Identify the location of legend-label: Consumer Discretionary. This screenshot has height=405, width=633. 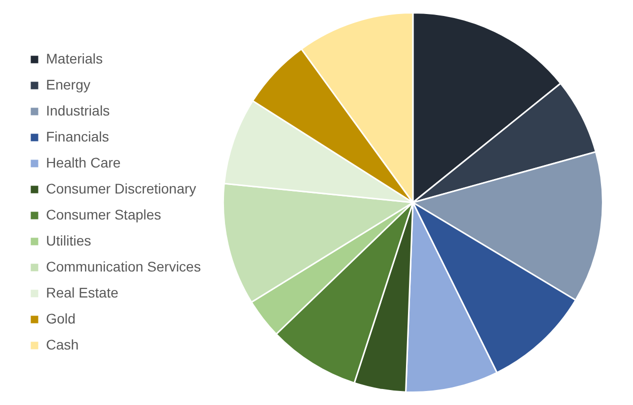
(121, 188).